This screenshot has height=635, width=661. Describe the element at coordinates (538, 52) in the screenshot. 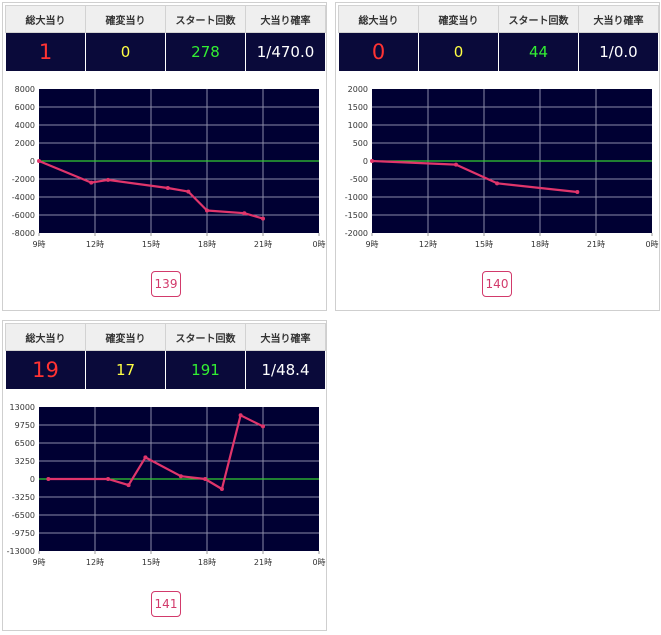

I see `start-count-value: 44` at that location.